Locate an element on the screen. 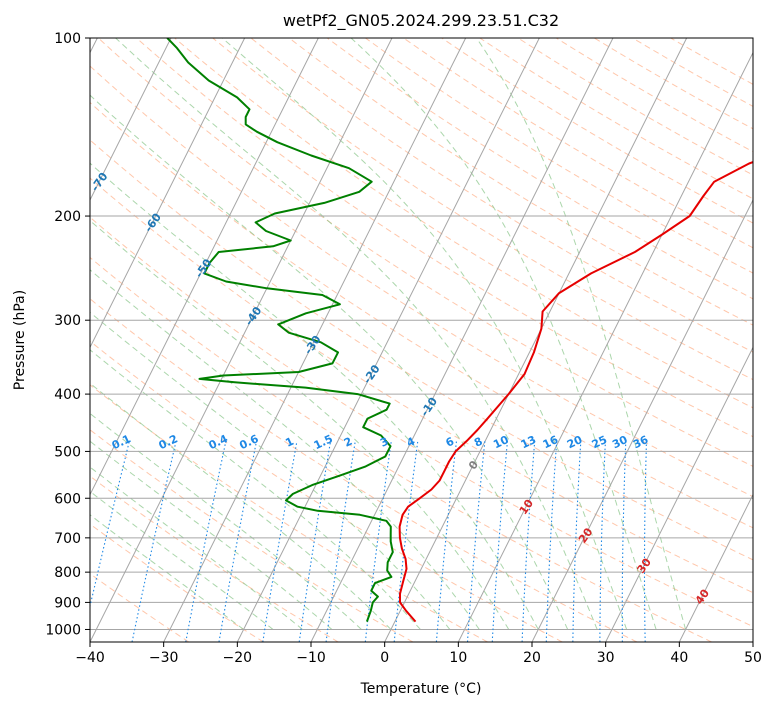  isotherm-label: -40 is located at coordinates (253, 316).